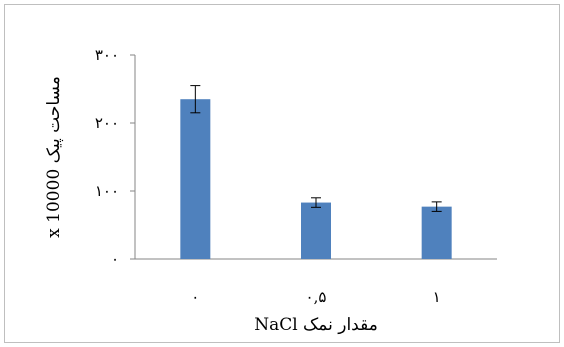 This screenshot has width=564, height=347. What do you see at coordinates (195, 297) in the screenshot?
I see `x-tick-label: ۰` at bounding box center [195, 297].